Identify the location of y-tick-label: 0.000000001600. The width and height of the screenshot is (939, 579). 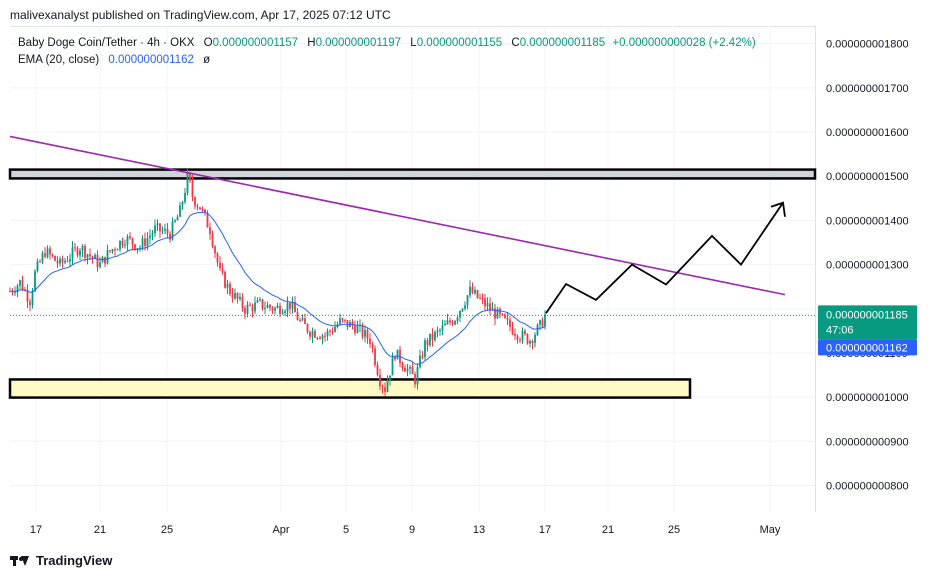
(867, 133).